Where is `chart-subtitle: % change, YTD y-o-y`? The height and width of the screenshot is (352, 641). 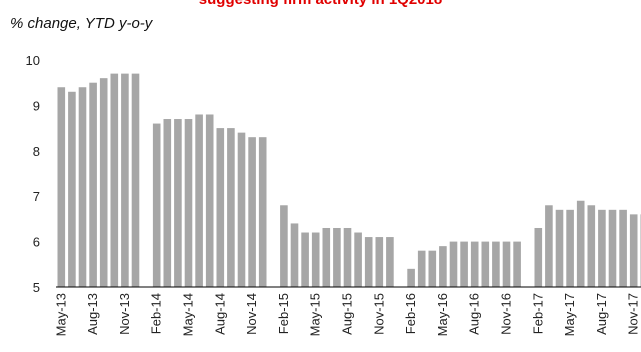
chart-subtitle: % change, YTD y-o-y is located at coordinates (81, 23).